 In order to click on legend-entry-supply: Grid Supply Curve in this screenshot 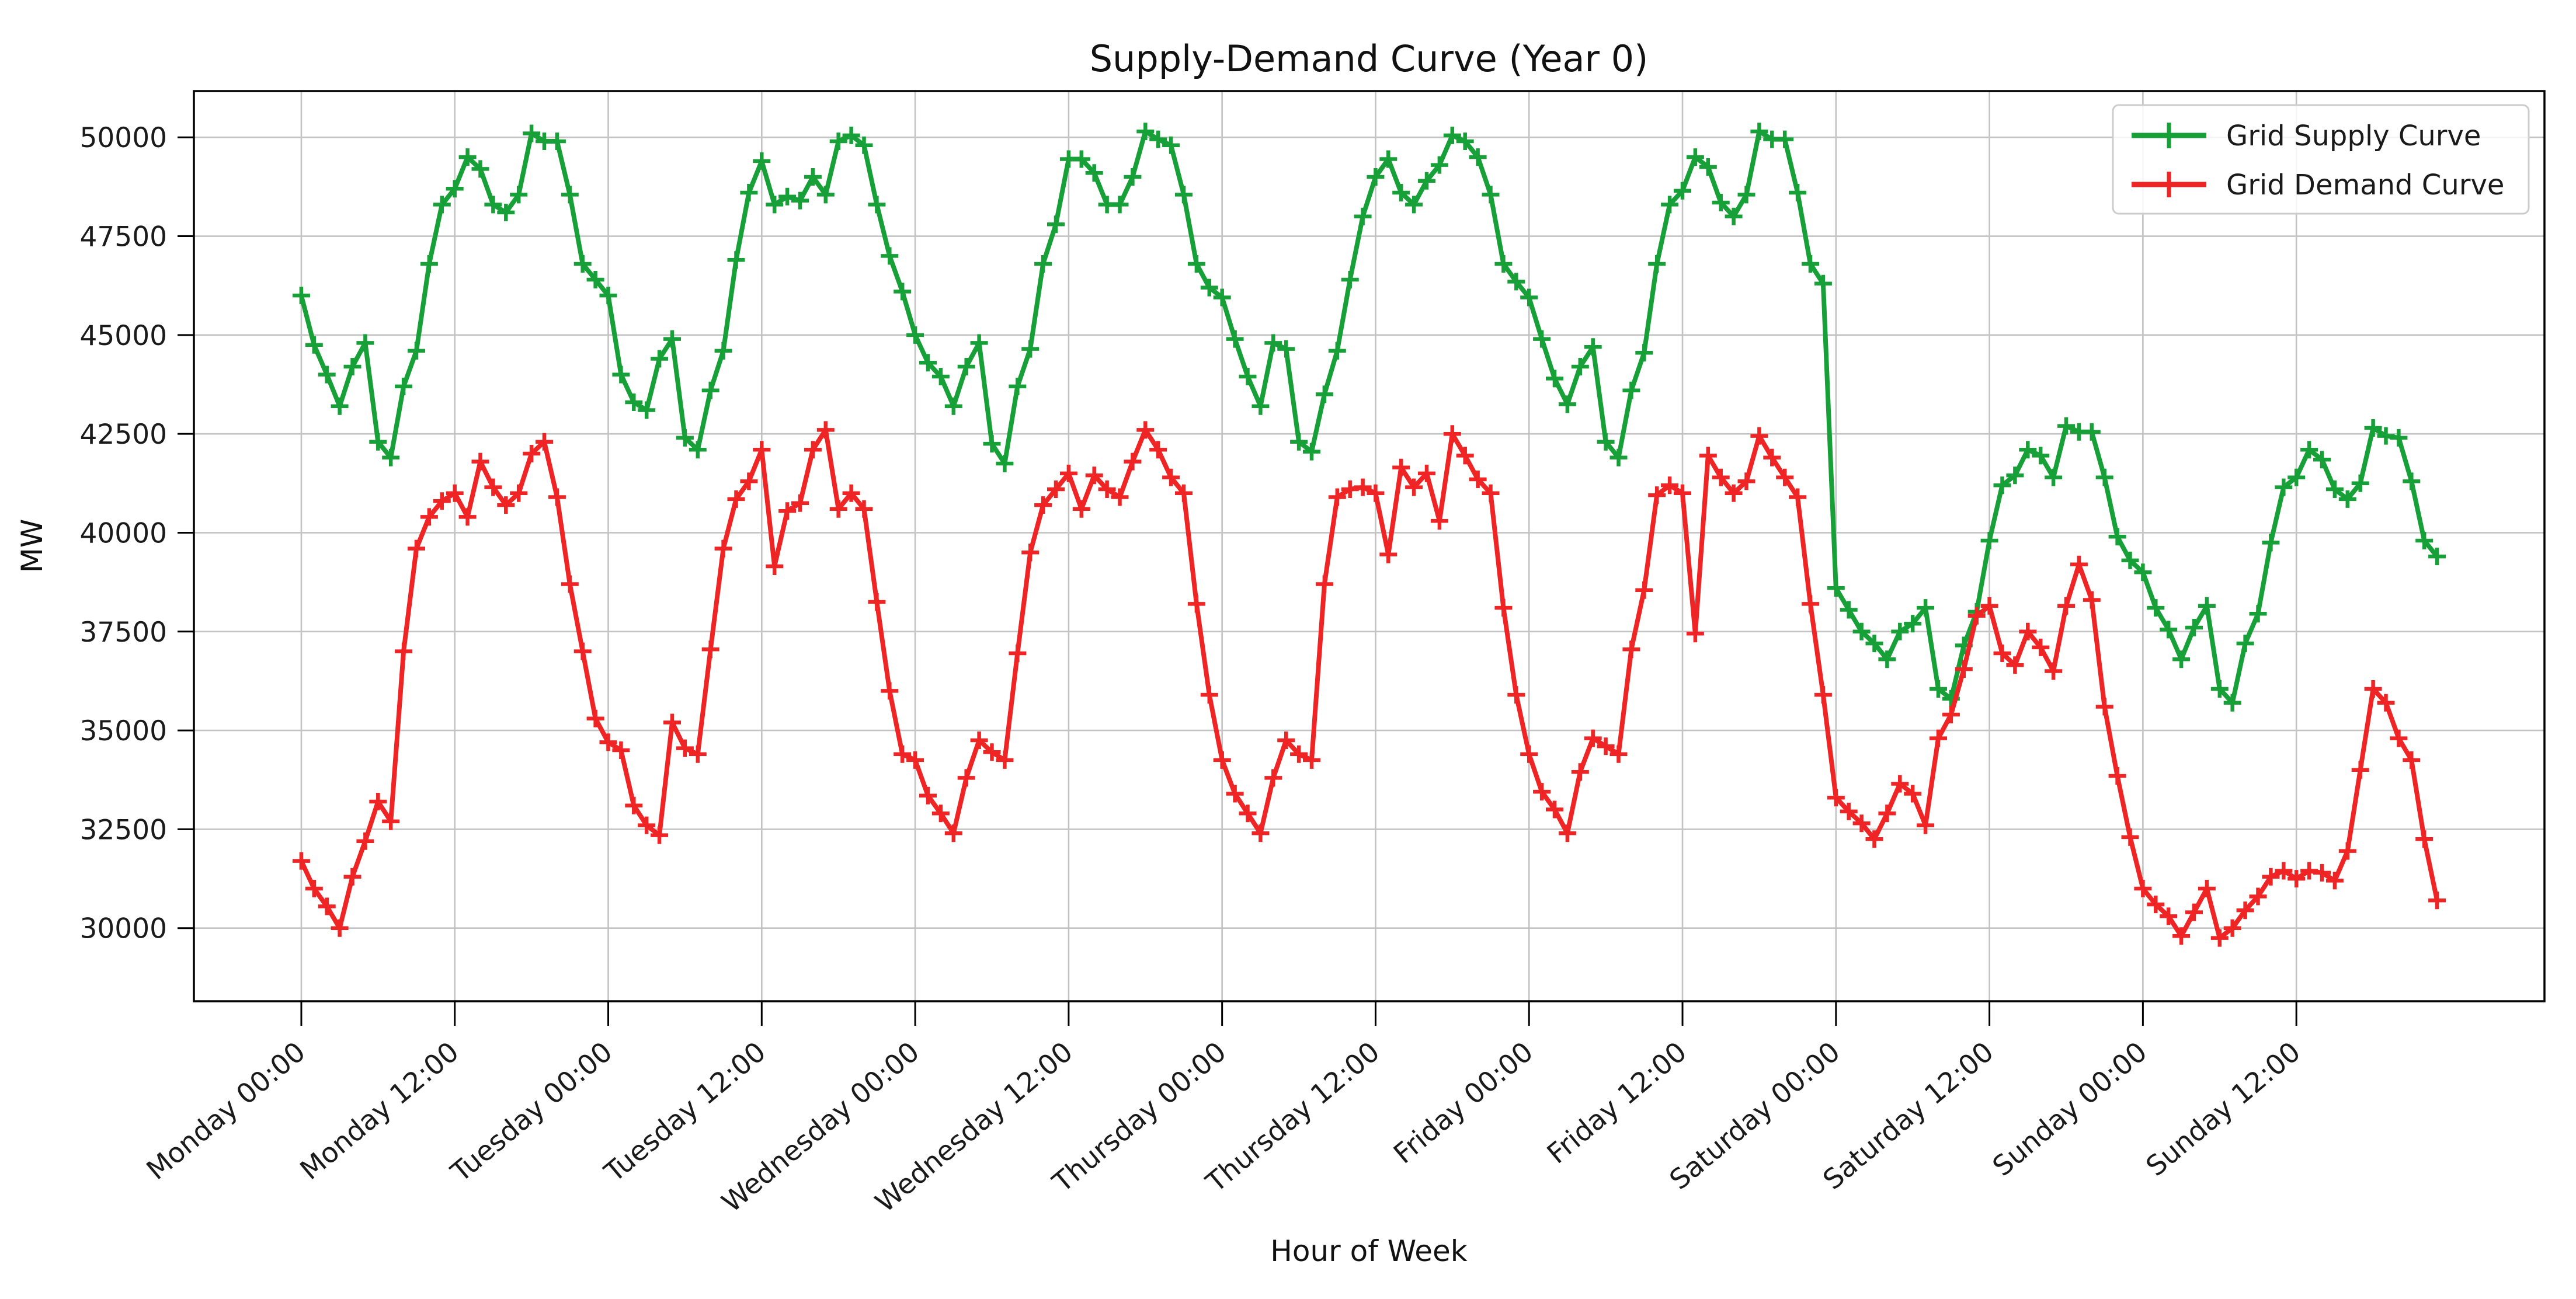, I will do `click(2306, 136)`.